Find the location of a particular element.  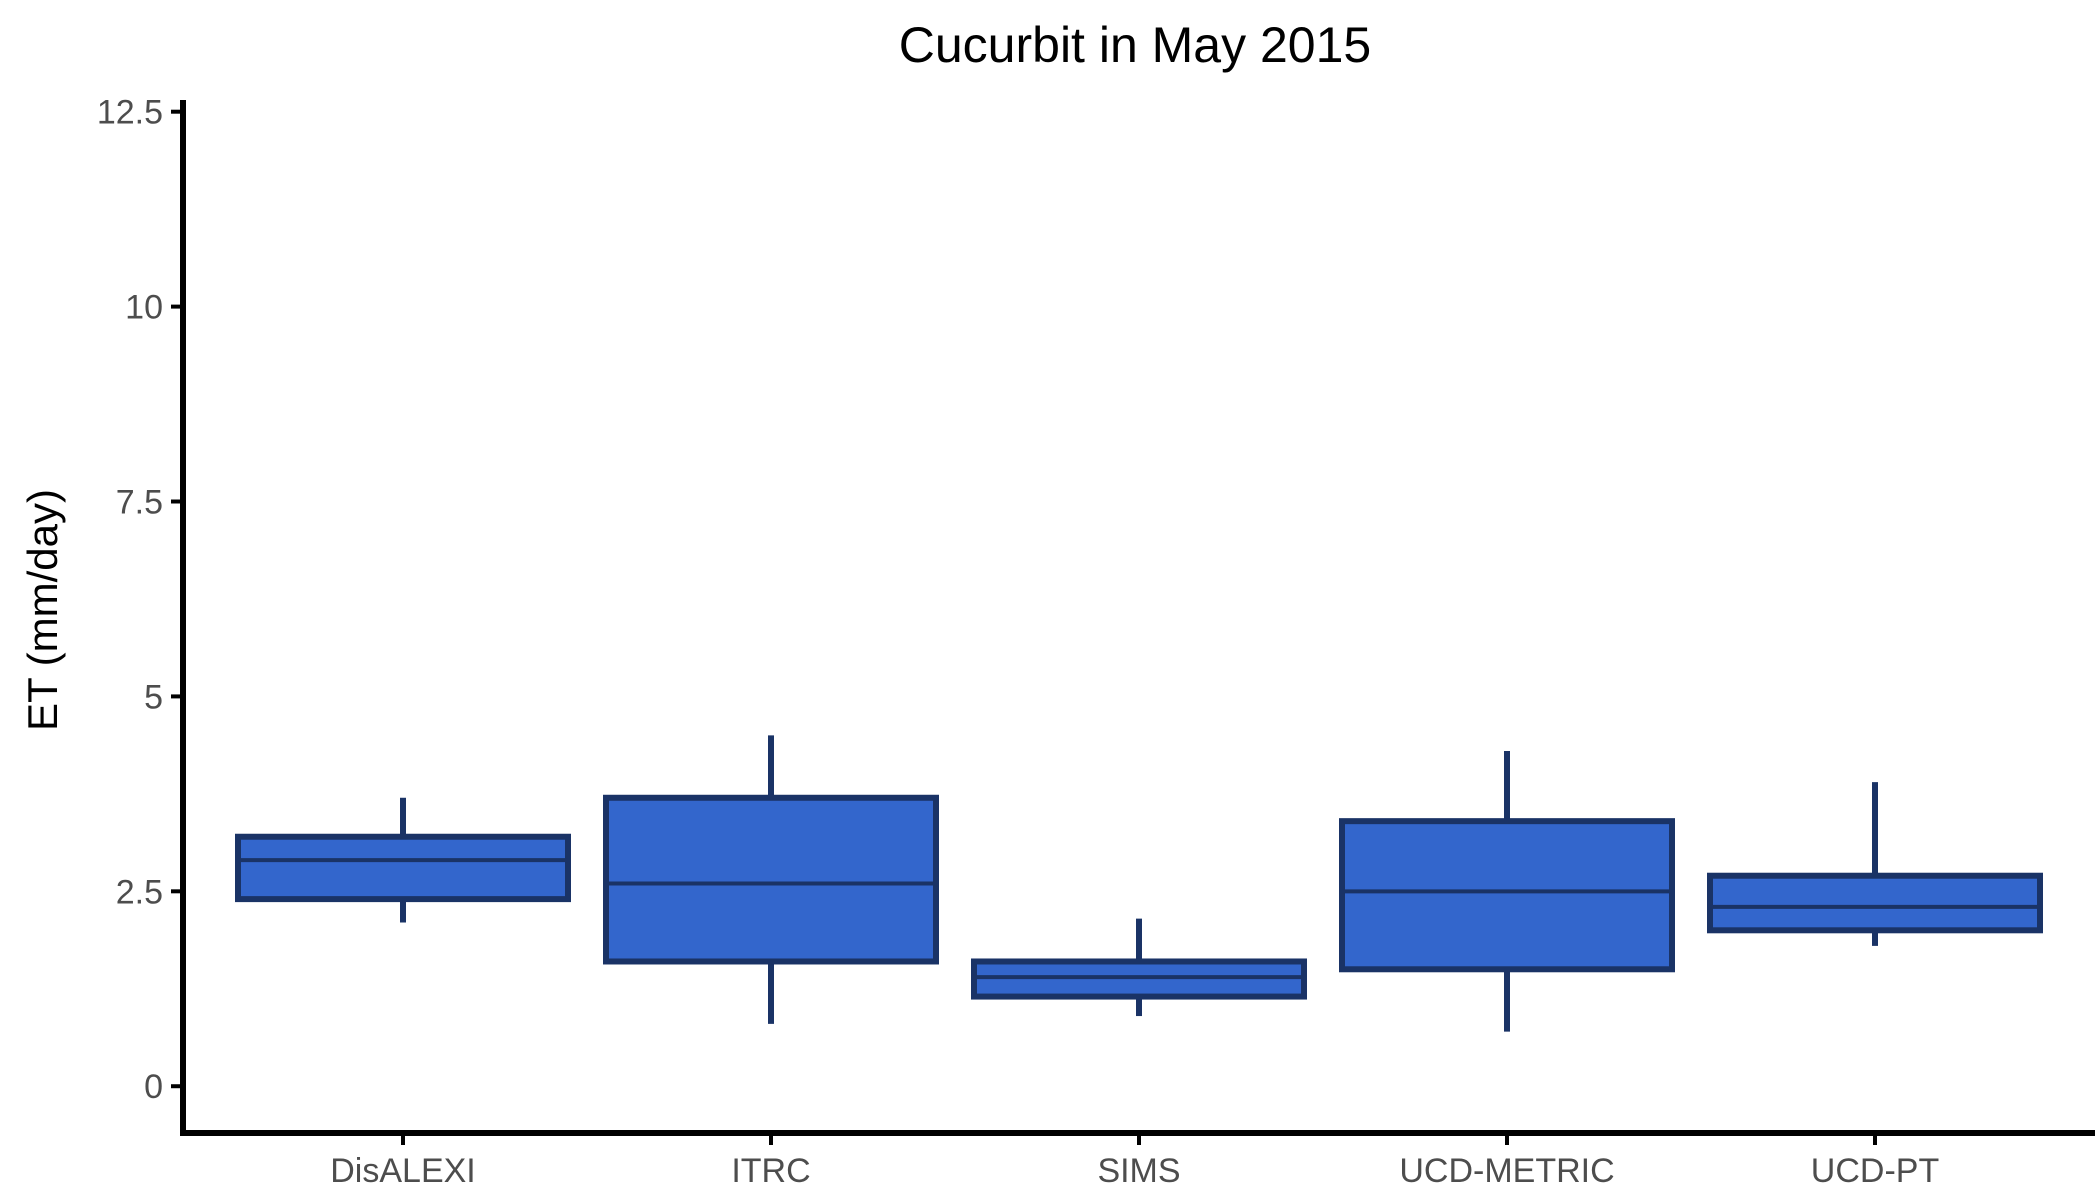

x-tick-label: UCD-METRIC is located at coordinates (1506, 1171).